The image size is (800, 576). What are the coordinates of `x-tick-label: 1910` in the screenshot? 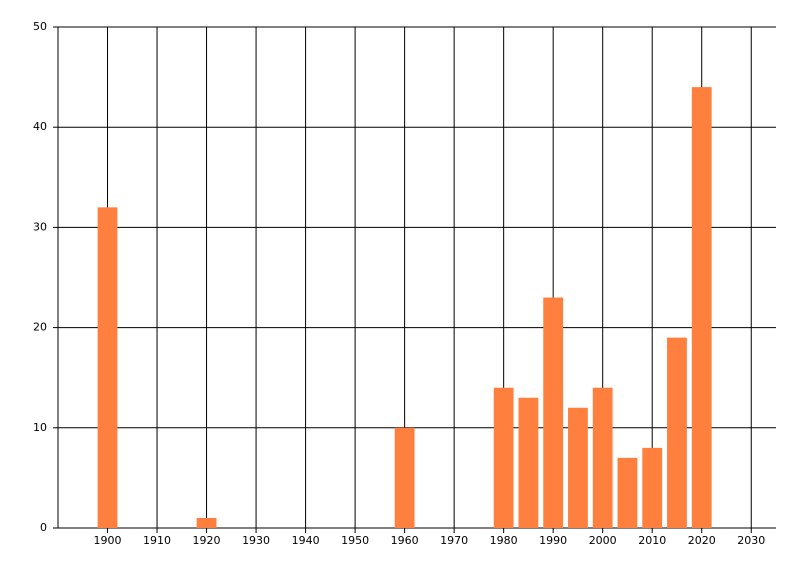 It's located at (157, 540).